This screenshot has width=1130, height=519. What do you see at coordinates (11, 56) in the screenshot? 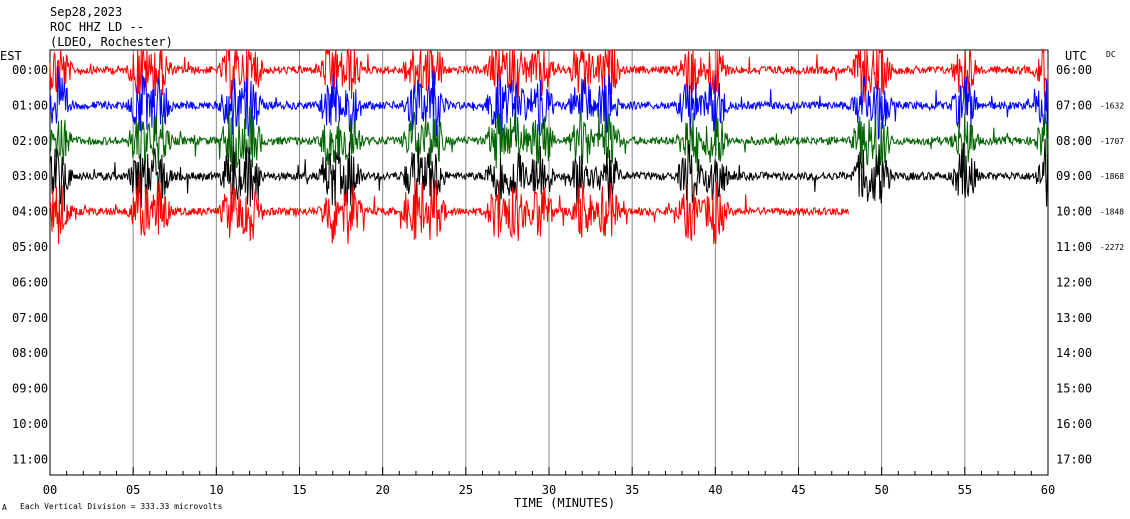
I see `left-axis-label: EST` at bounding box center [11, 56].